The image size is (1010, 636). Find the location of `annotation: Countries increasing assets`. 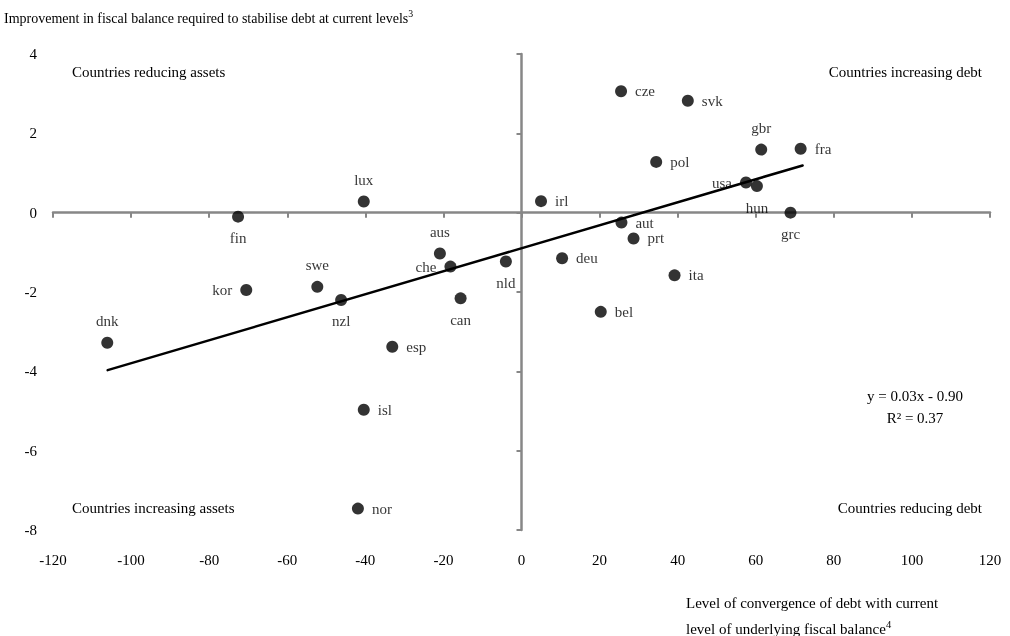

annotation: Countries increasing assets is located at coordinates (153, 507).